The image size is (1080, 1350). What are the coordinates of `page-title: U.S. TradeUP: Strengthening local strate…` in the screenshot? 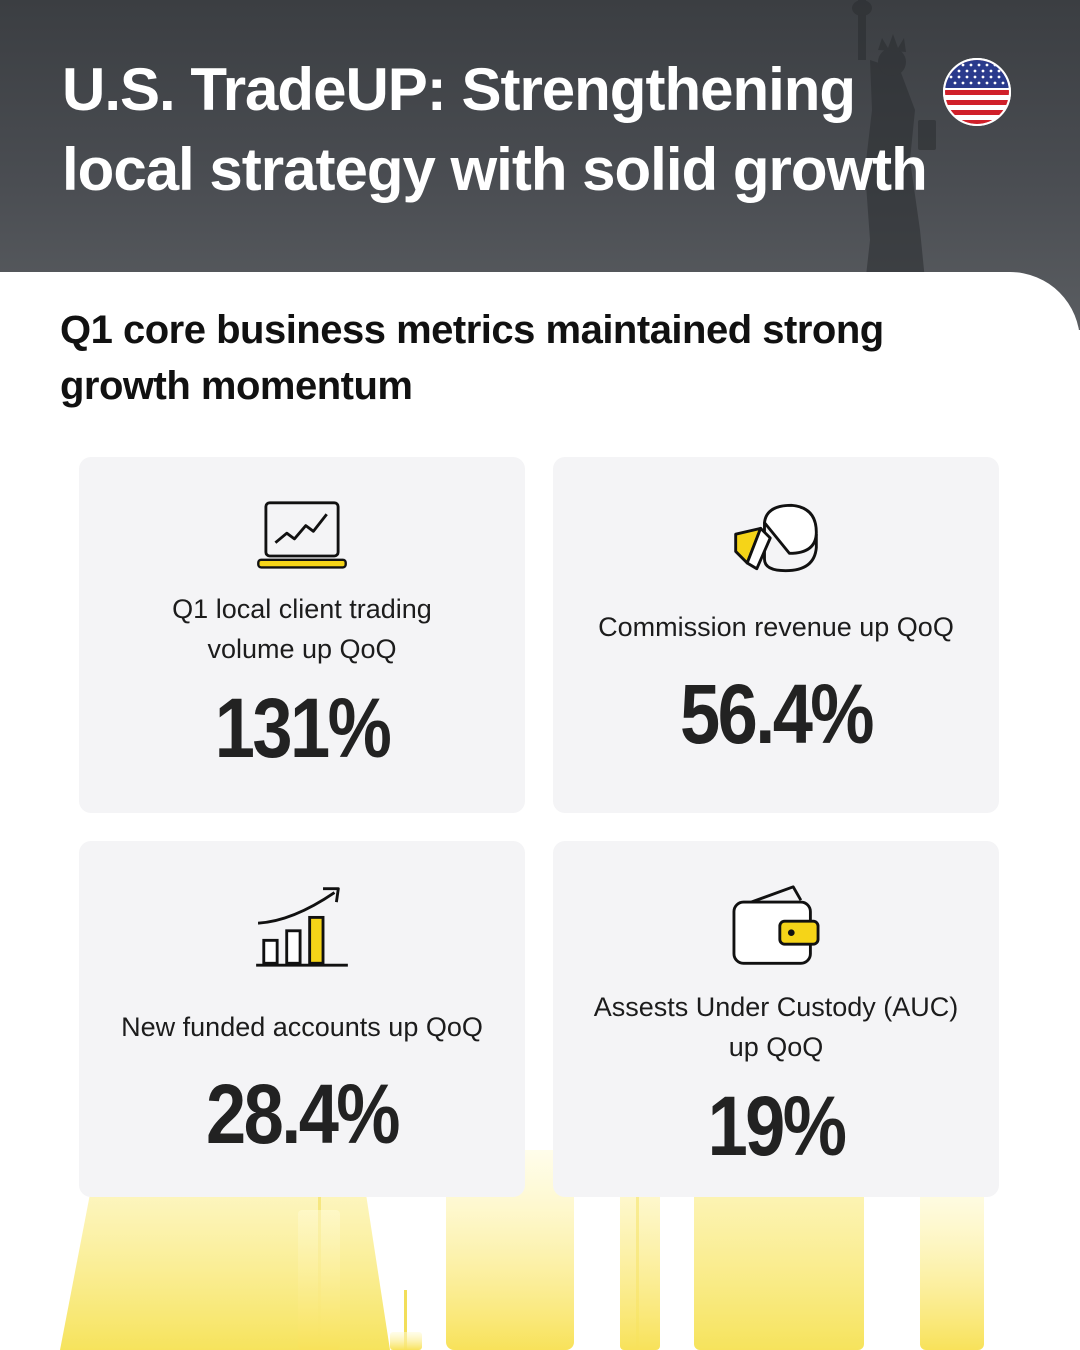 It's located at (502, 130).